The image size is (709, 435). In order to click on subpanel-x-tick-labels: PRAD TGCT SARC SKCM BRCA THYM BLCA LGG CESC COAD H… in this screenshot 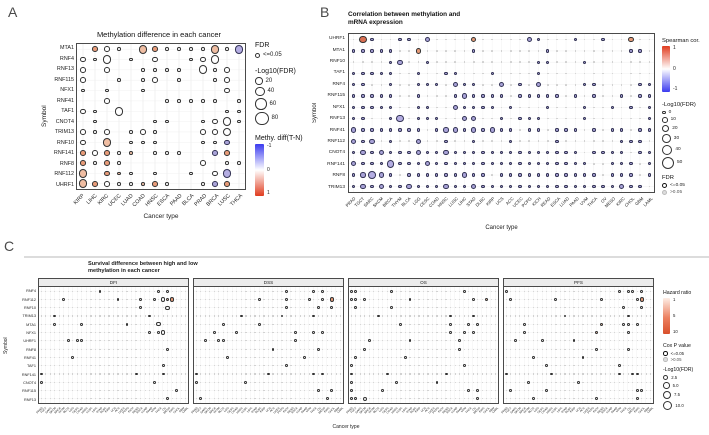, I will do `click(267, 413)`.